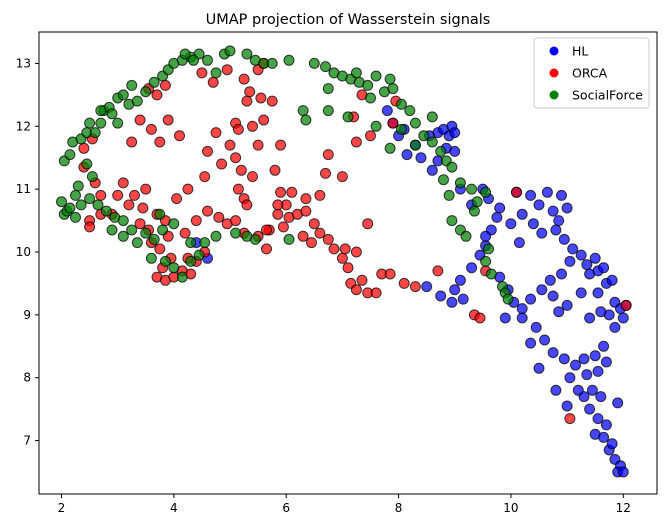 The width and height of the screenshot is (667, 528). I want to click on legend-marker-hl, so click(554, 51).